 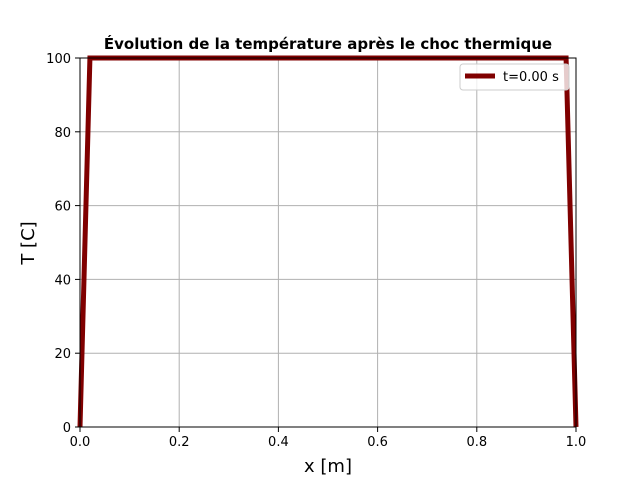 I want to click on y-axis-label: T [C], so click(x=28, y=243).